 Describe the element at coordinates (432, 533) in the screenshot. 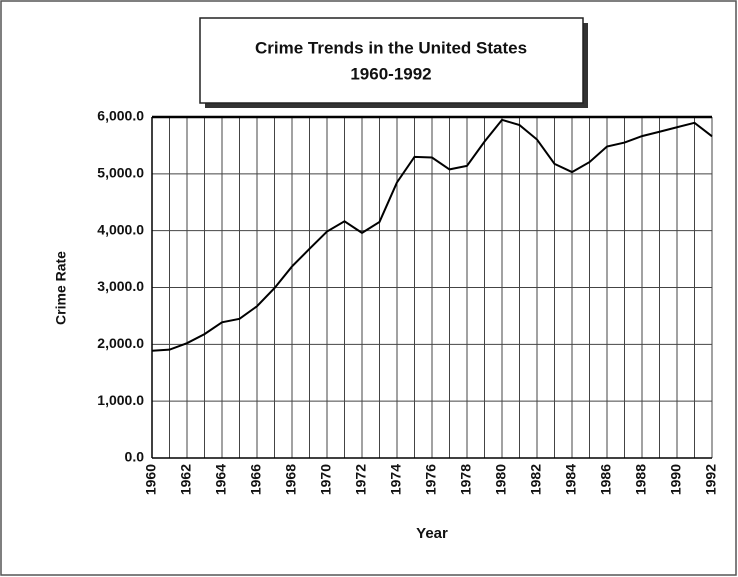

I see `x-axis-label: Year` at that location.